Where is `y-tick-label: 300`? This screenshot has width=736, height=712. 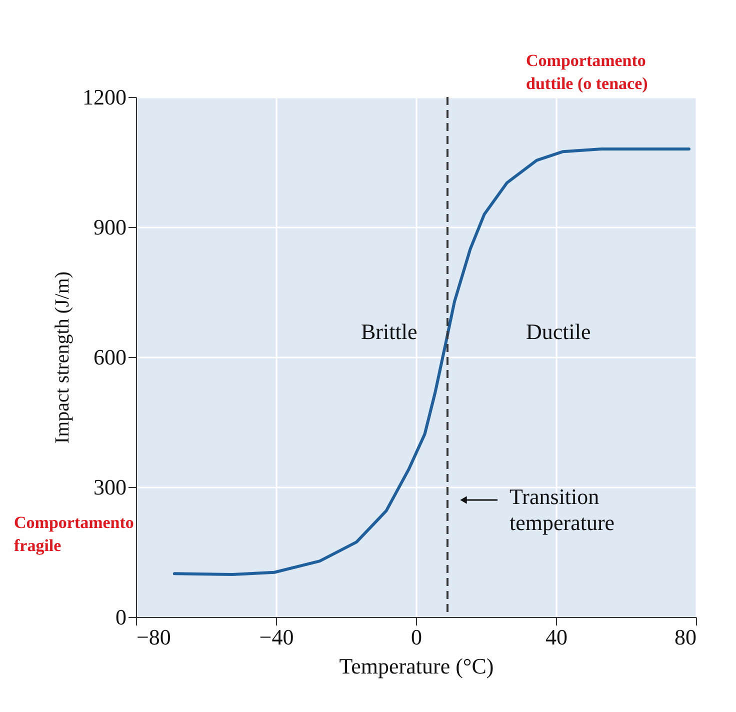 y-tick-label: 300 is located at coordinates (110, 487).